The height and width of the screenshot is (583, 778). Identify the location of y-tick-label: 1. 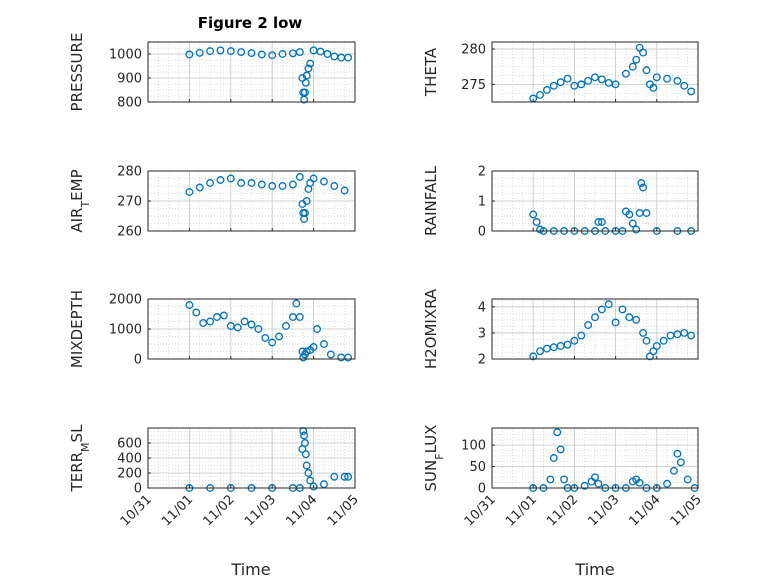
(482, 202).